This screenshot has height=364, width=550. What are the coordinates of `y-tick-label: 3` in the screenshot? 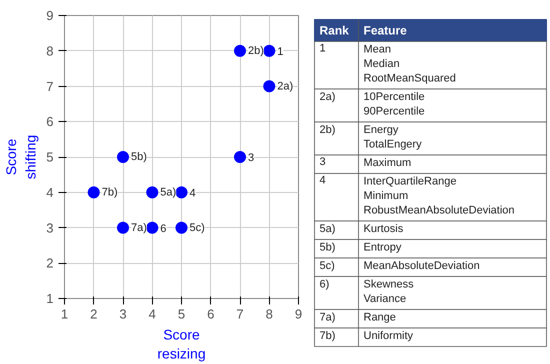 It's located at (50, 228).